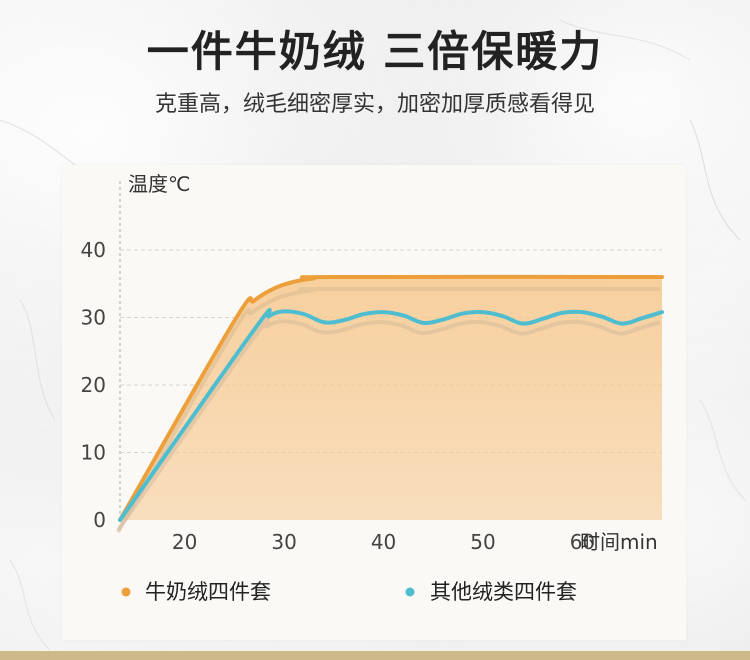  What do you see at coordinates (374, 104) in the screenshot?
I see `page-subtitle: 克重高，绒毛细密厚实，加密加厚质感看得见` at bounding box center [374, 104].